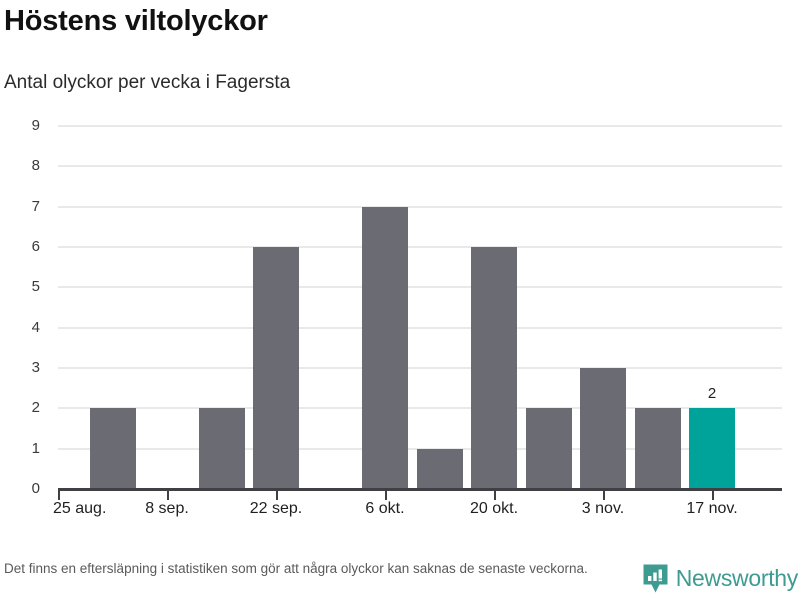  What do you see at coordinates (35, 367) in the screenshot?
I see `y-axis-tick-label: 3` at bounding box center [35, 367].